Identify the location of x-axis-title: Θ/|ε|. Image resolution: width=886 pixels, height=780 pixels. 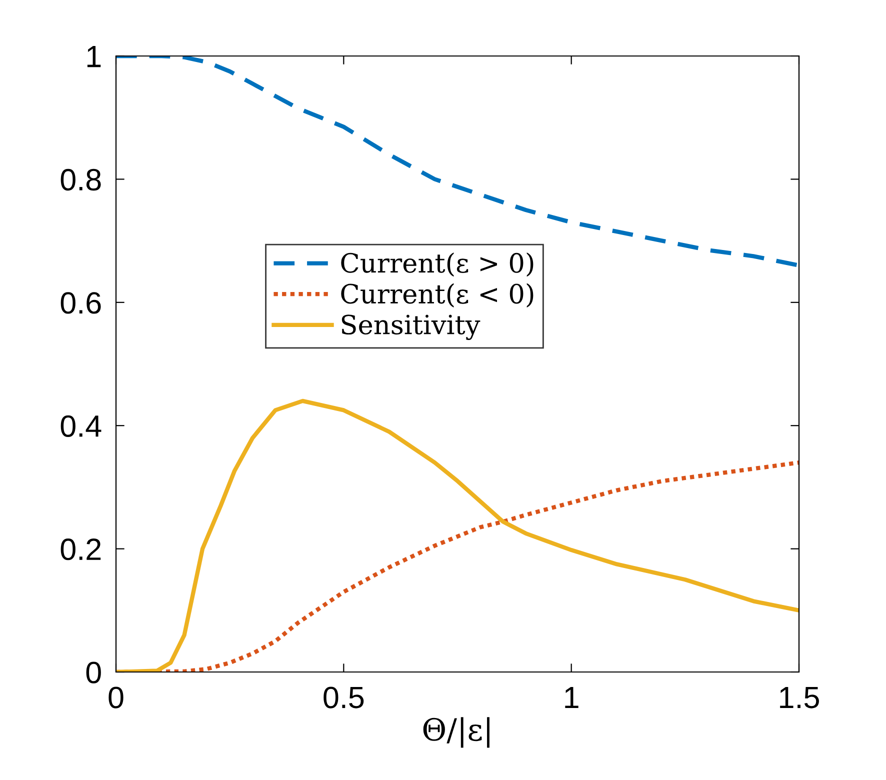
(456, 732).